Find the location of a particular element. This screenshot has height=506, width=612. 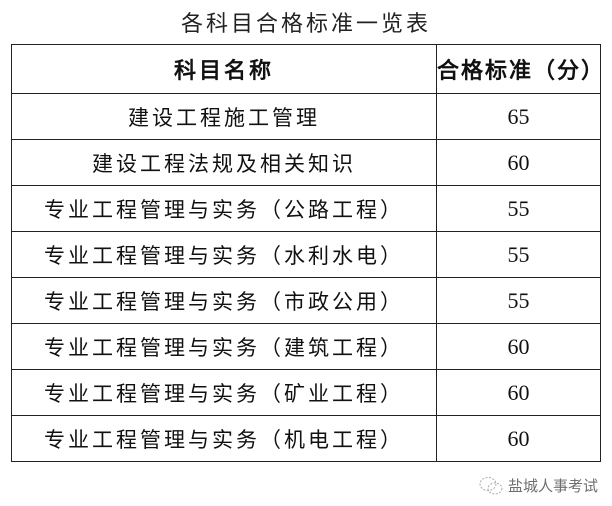

score-cell: 65 is located at coordinates (518, 116).